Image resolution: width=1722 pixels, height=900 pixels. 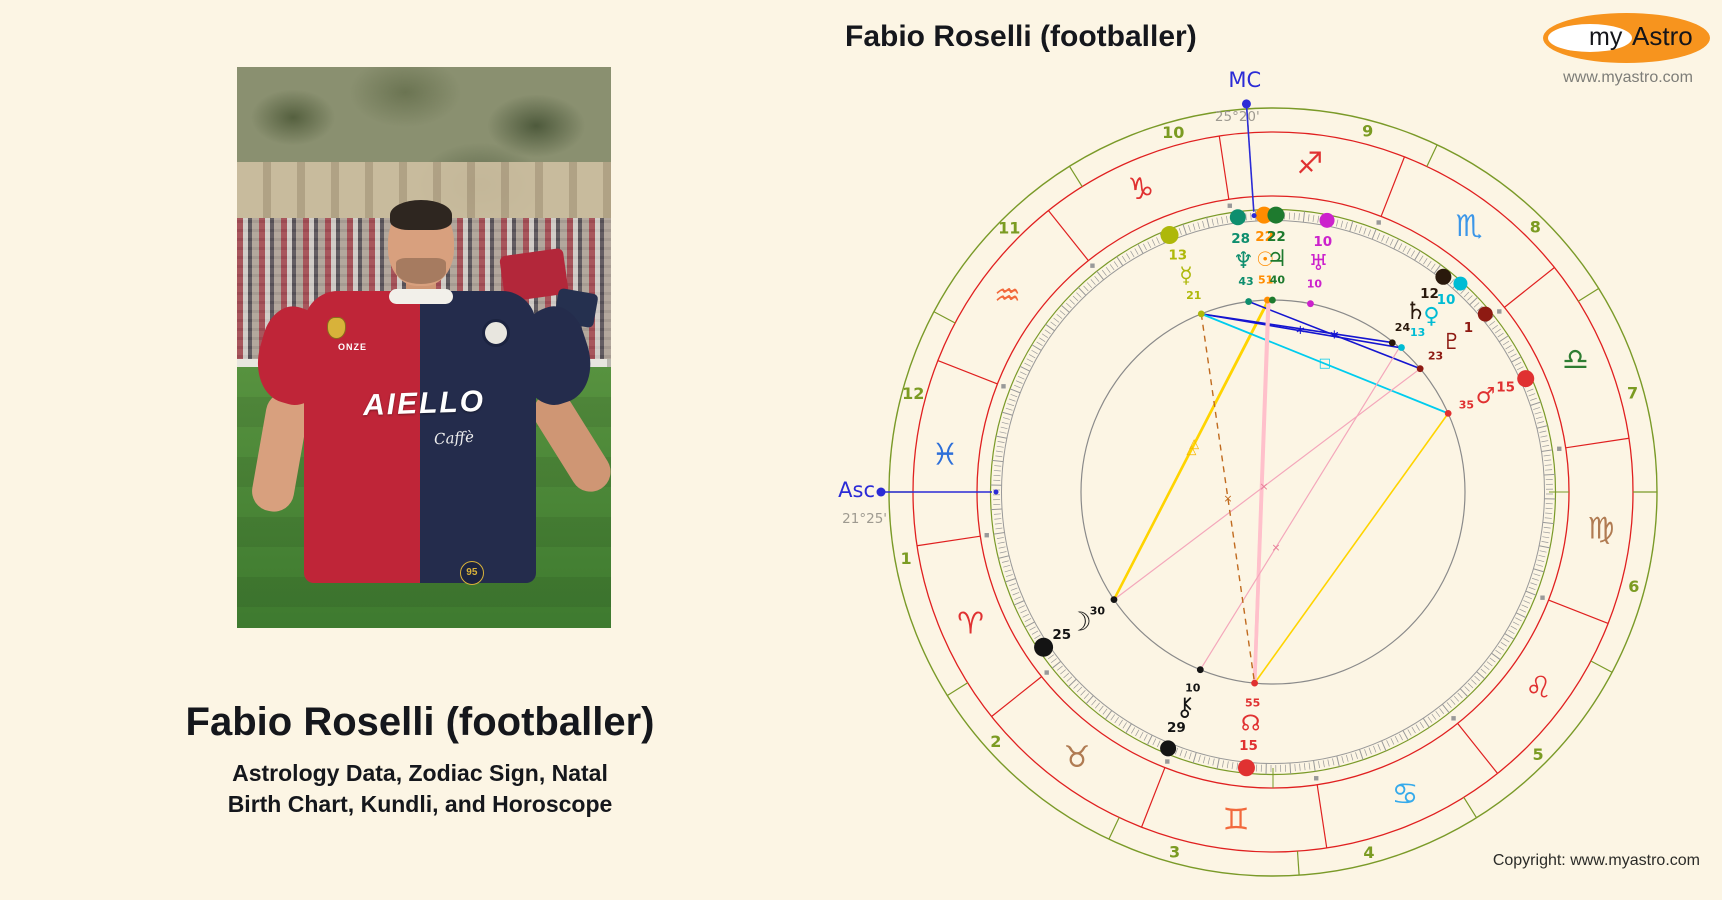 I want to click on pluto-degree: 1, so click(x=1468, y=328).